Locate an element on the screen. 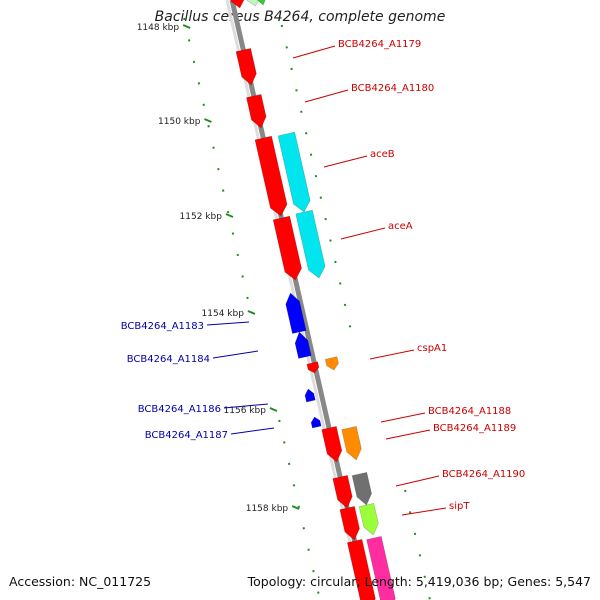 The height and width of the screenshot is (600, 600). gene-top-lightgreen is located at coordinates (253, 3).